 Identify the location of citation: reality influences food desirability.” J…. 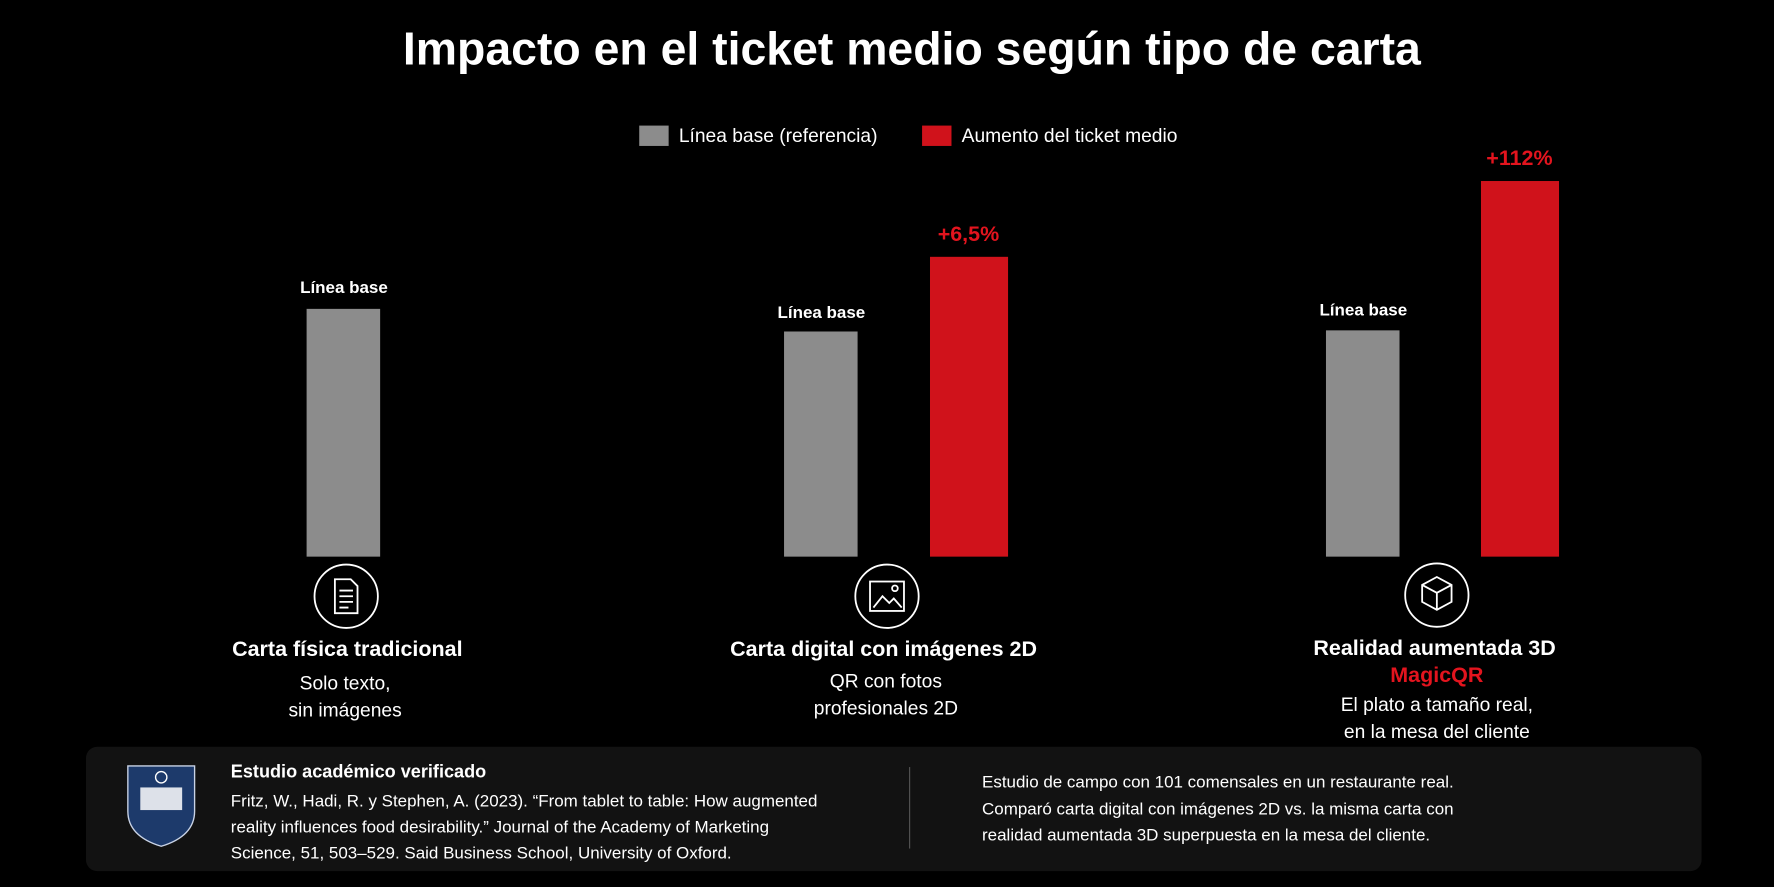
(500, 827).